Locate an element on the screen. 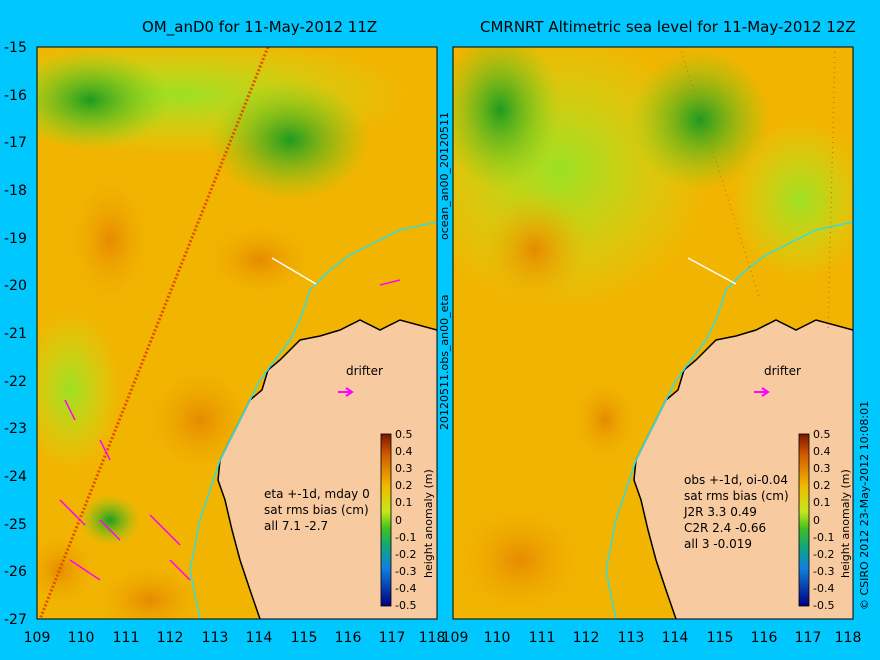  left-note-line: all 7.1 -2.7 is located at coordinates (296, 526).